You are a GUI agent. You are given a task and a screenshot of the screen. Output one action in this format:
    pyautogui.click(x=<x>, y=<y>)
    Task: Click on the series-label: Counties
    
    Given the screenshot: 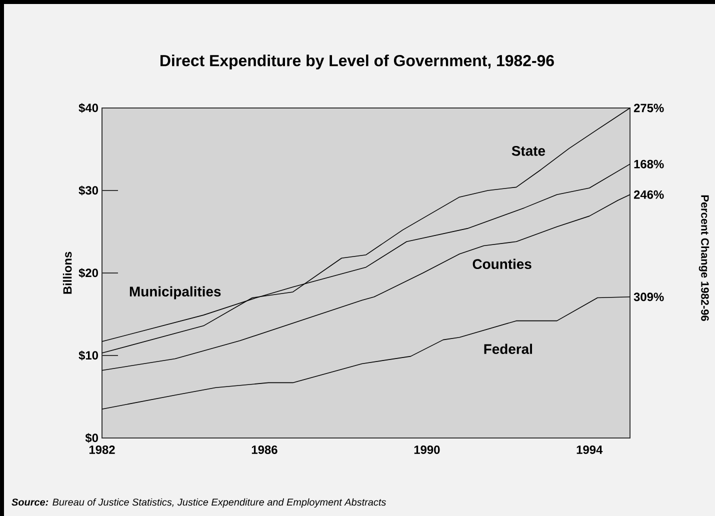 What is the action you would take?
    pyautogui.click(x=502, y=264)
    